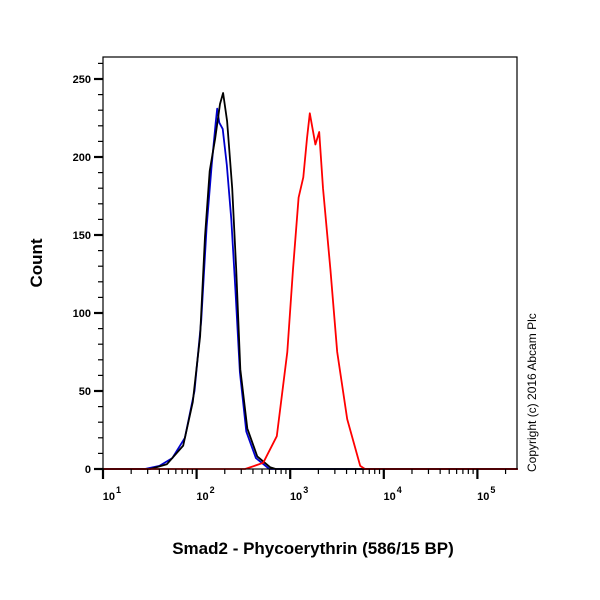  What do you see at coordinates (118, 490) in the screenshot?
I see `x-tick-exponent: 1` at bounding box center [118, 490].